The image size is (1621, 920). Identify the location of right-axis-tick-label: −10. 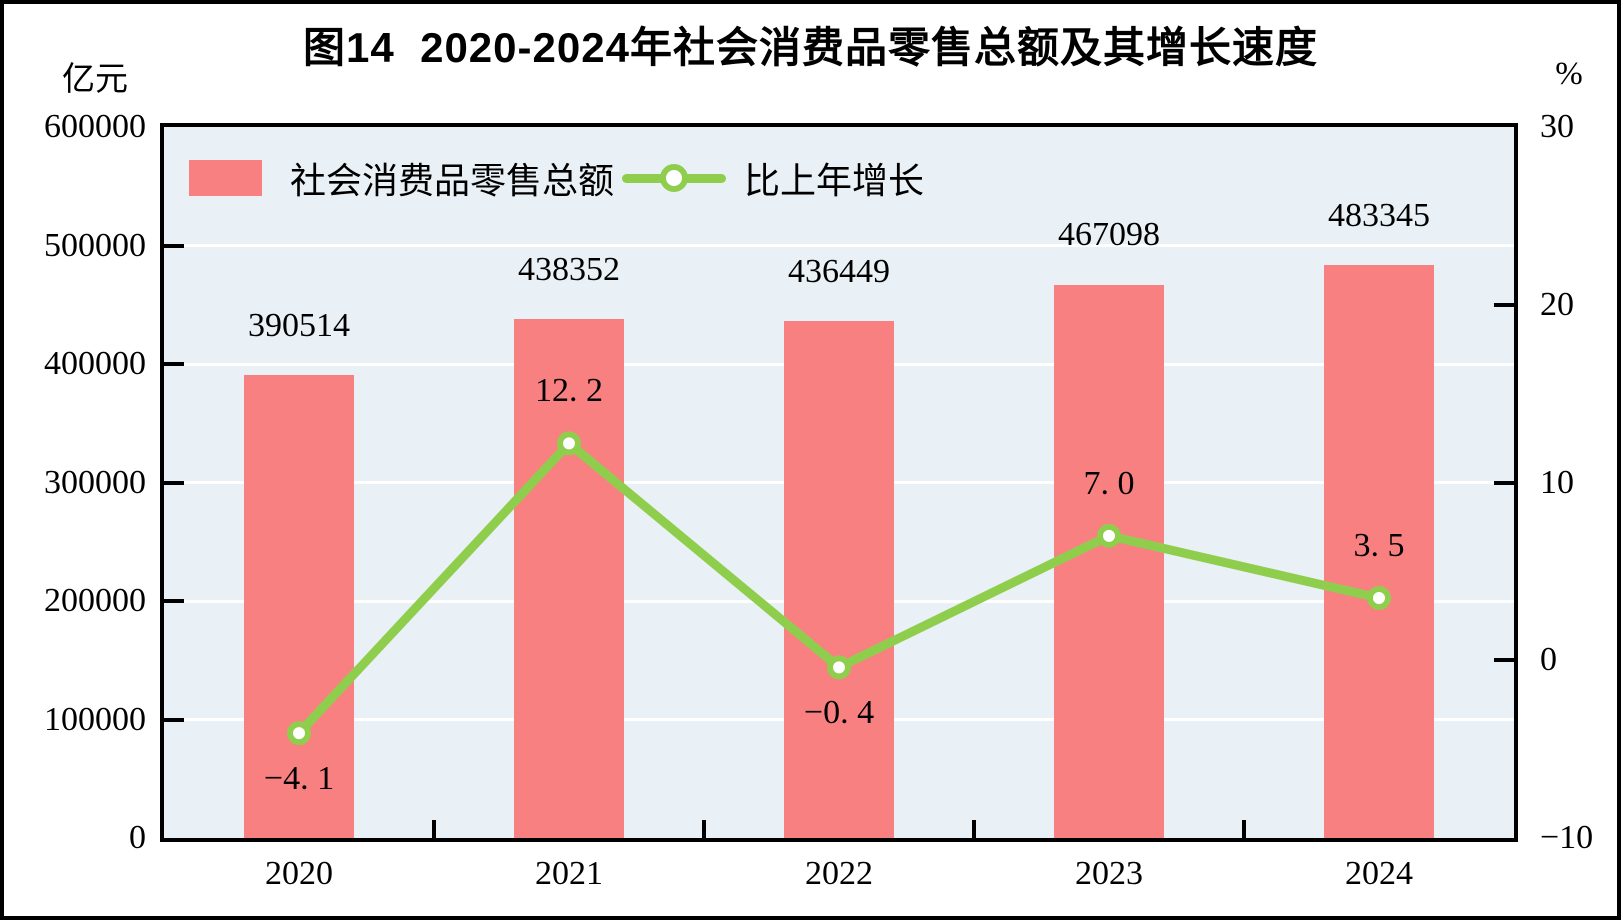
(1567, 837).